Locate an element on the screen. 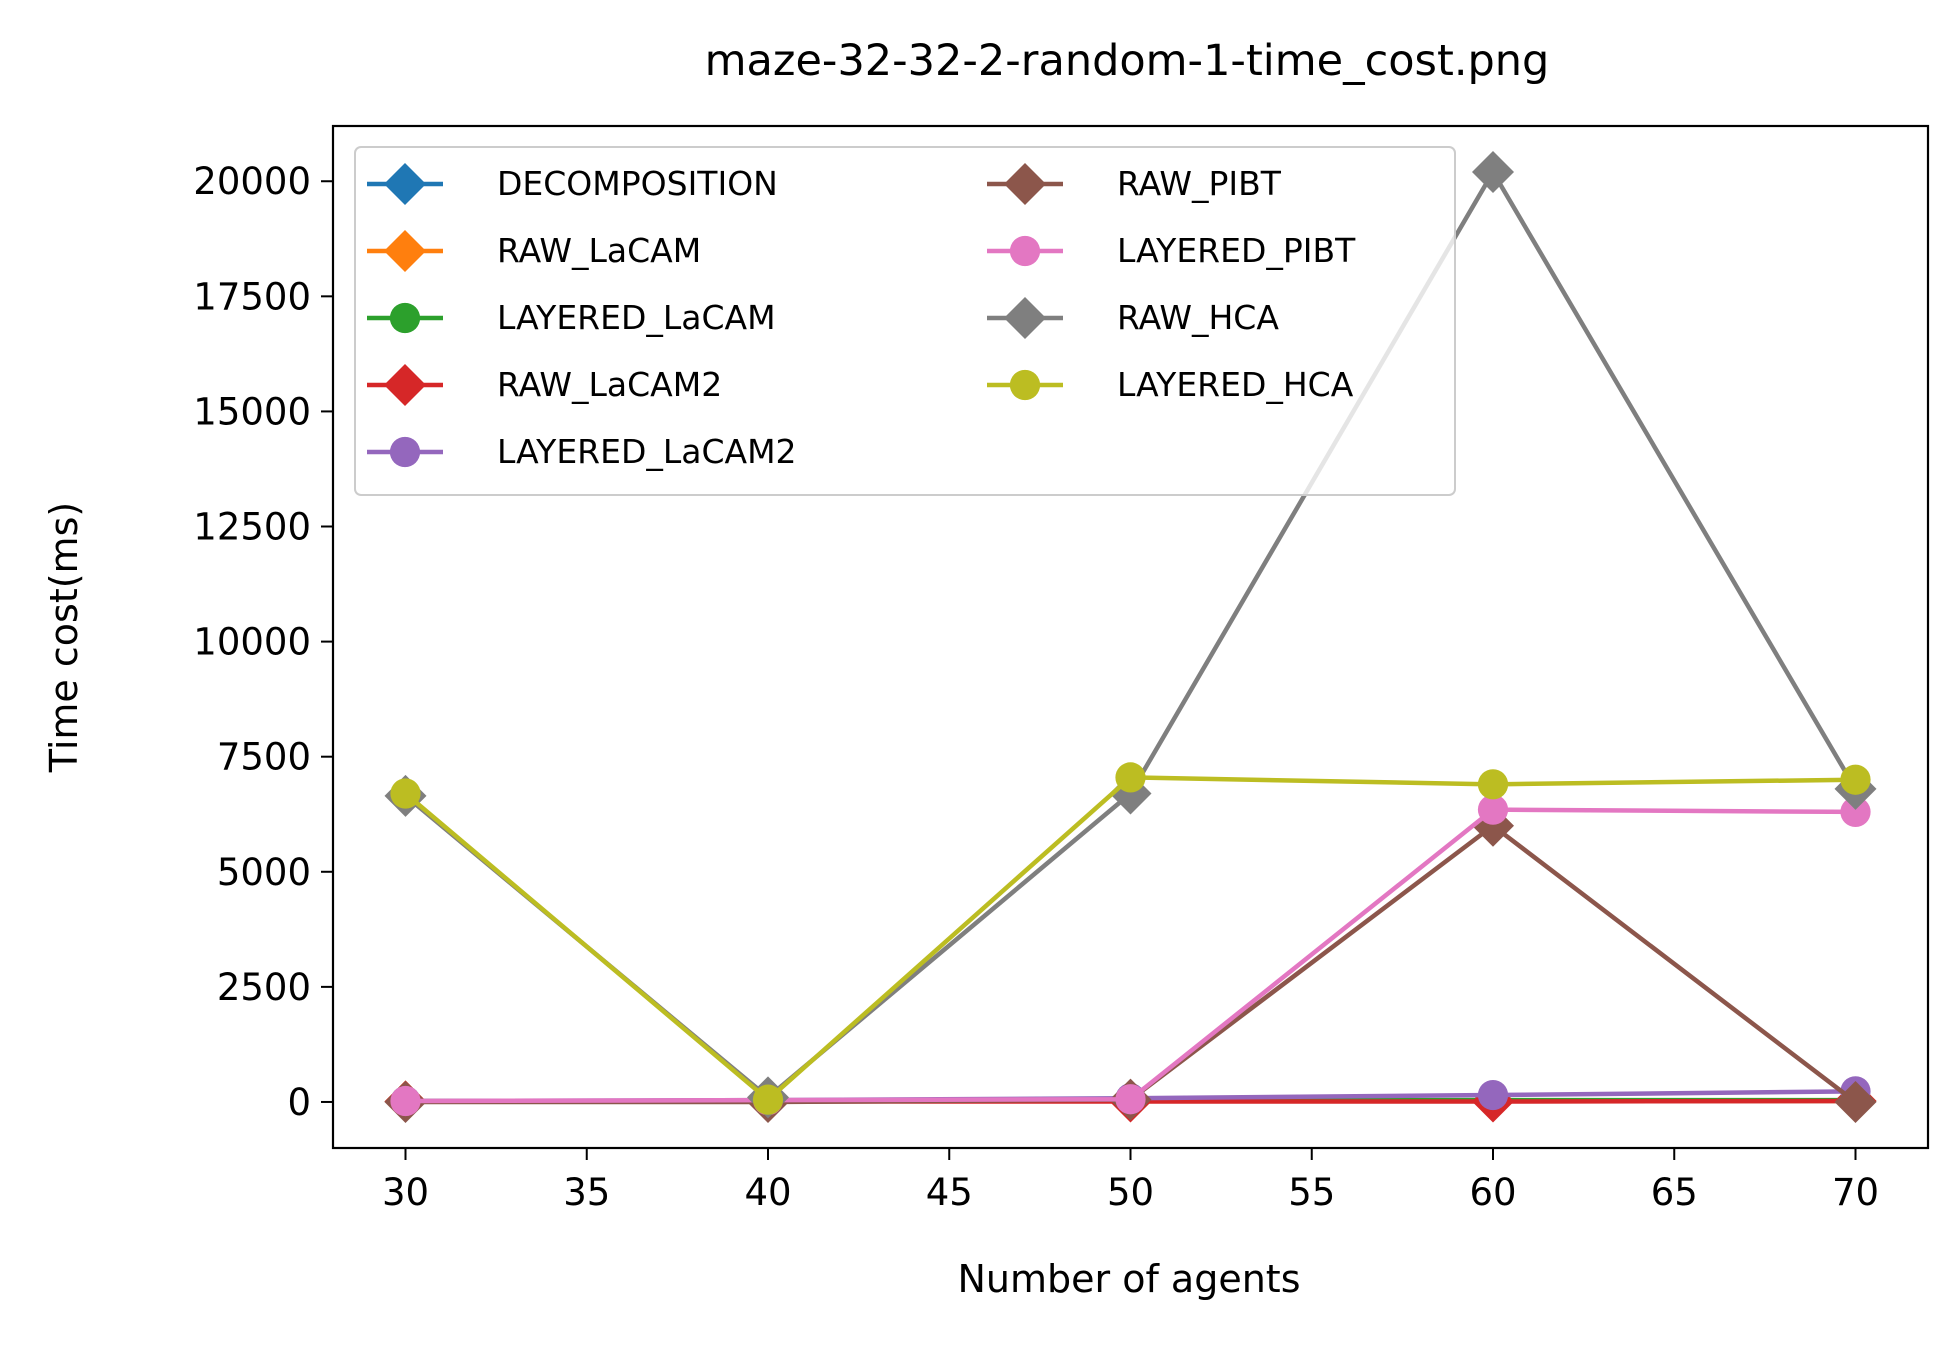 Image resolution: width=1959 pixels, height=1352 pixels. legend-label: RAW_HCA is located at coordinates (1198, 317).